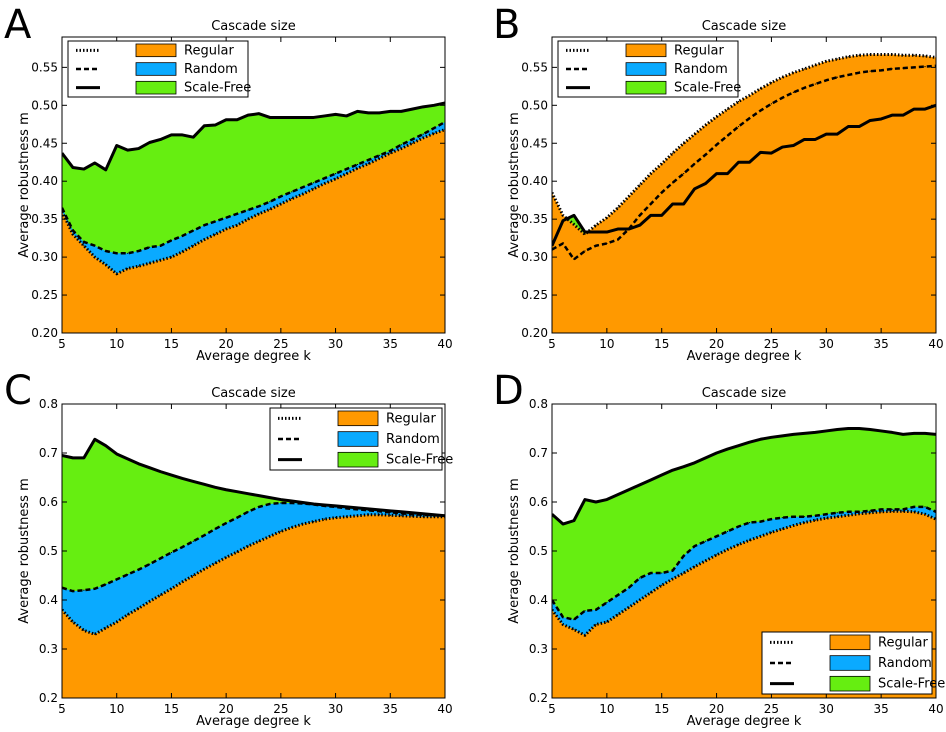 Image resolution: width=946 pixels, height=732 pixels. Describe the element at coordinates (48, 453) in the screenshot. I see `y-tick-label: 0.7` at that location.